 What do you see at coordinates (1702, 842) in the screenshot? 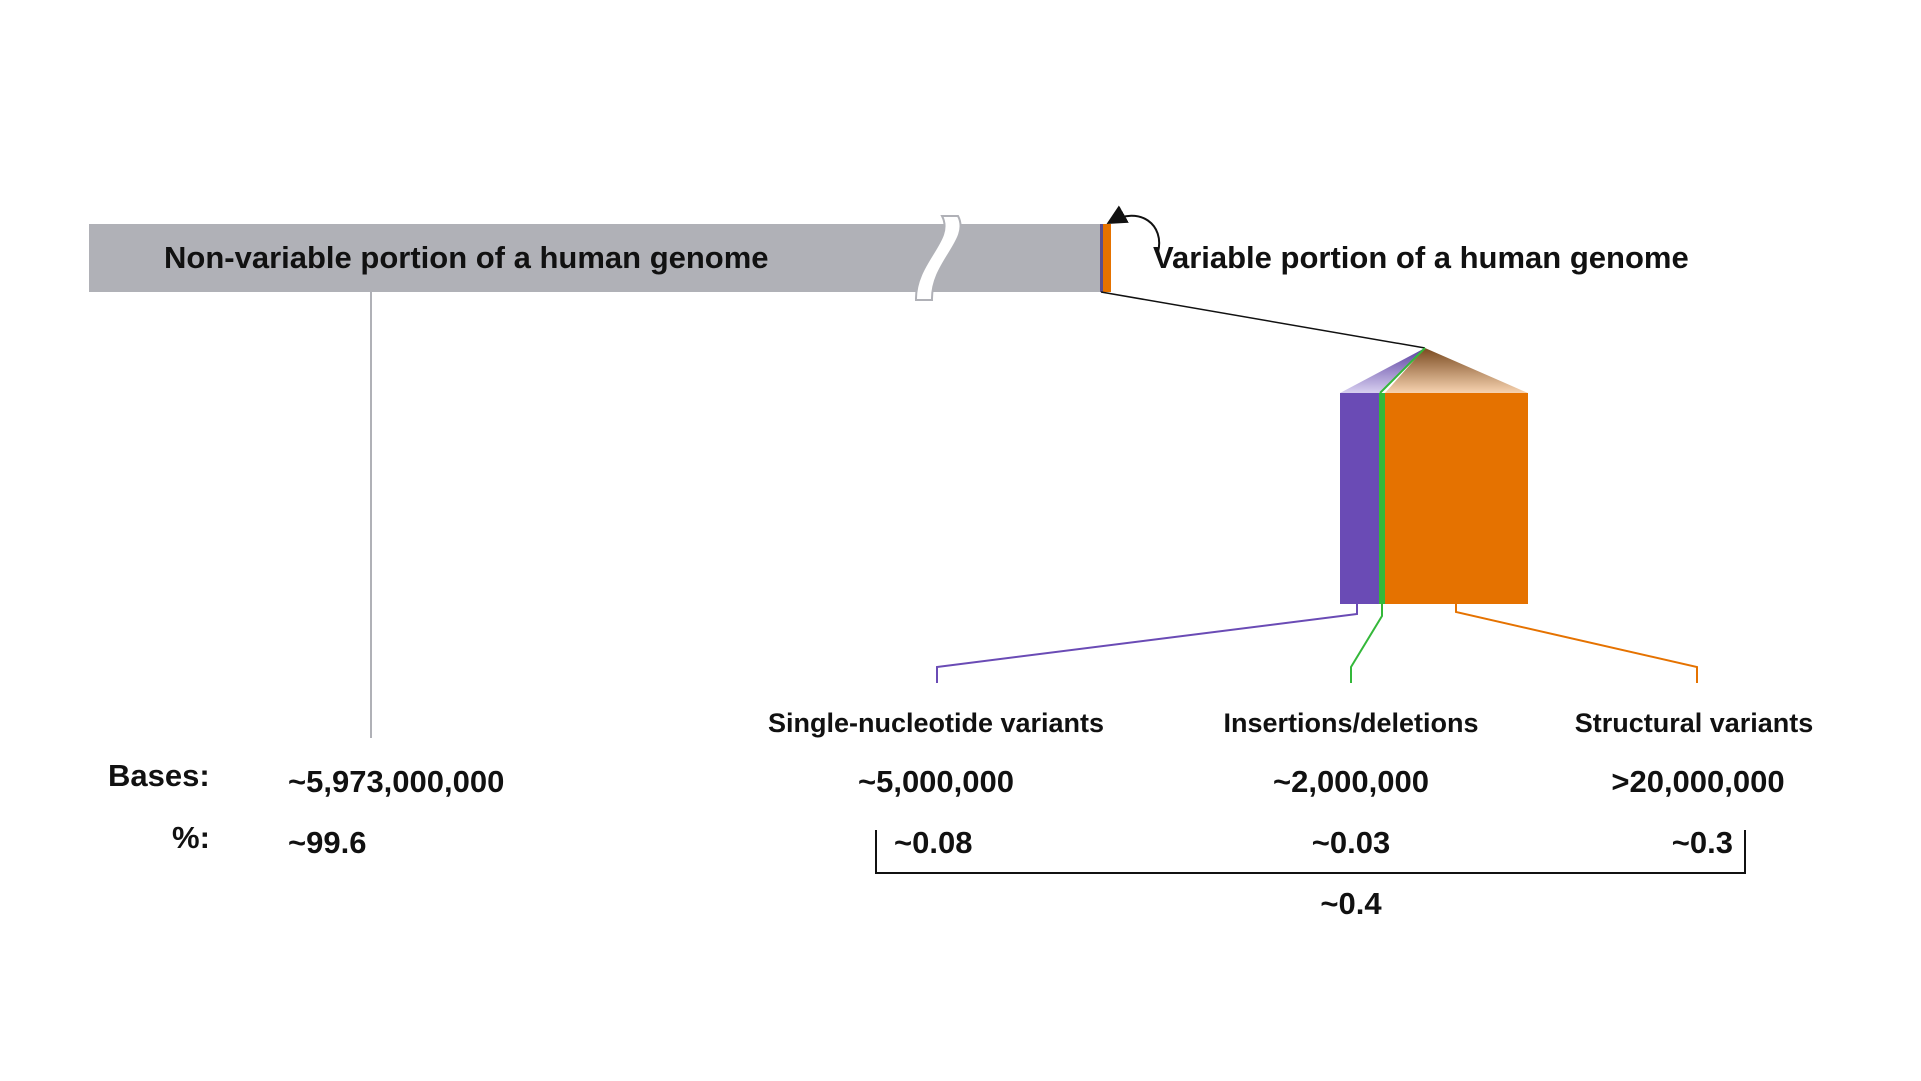
I see `structural-percent: ~0.3` at bounding box center [1702, 842].